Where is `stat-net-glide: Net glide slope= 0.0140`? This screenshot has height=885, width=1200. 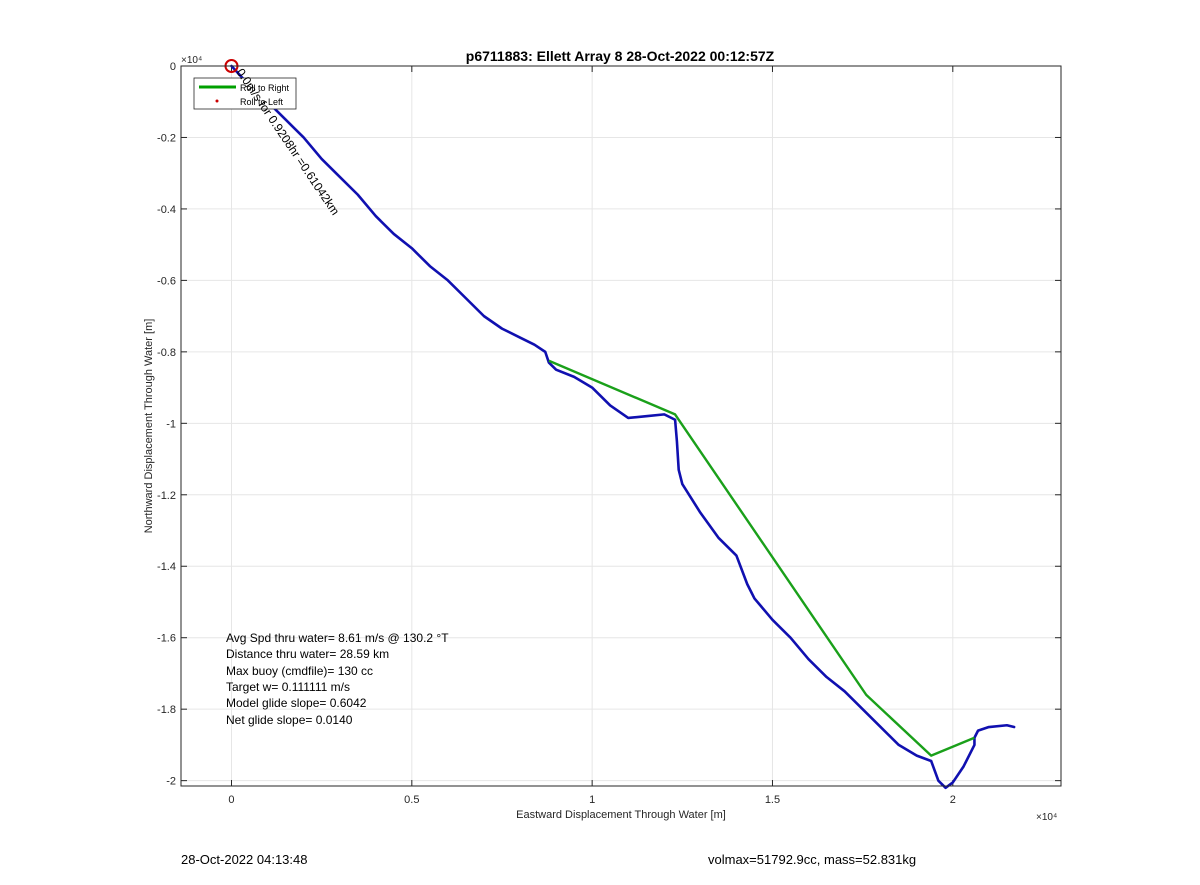 stat-net-glide: Net glide slope= 0.0140 is located at coordinates (289, 720).